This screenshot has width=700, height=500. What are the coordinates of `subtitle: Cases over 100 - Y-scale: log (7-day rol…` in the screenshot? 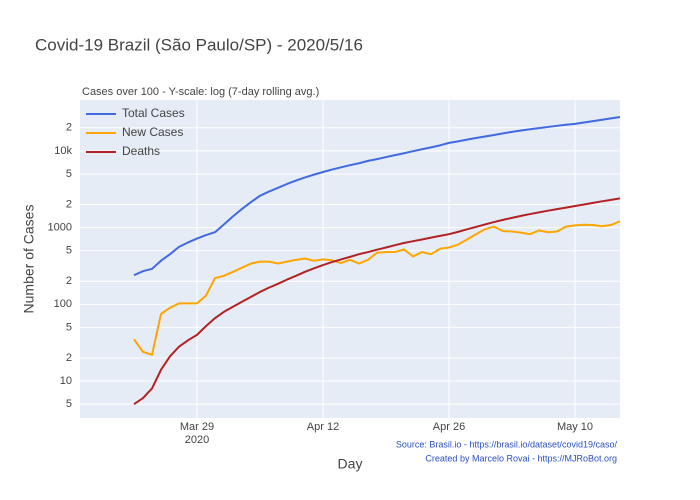 It's located at (200, 92).